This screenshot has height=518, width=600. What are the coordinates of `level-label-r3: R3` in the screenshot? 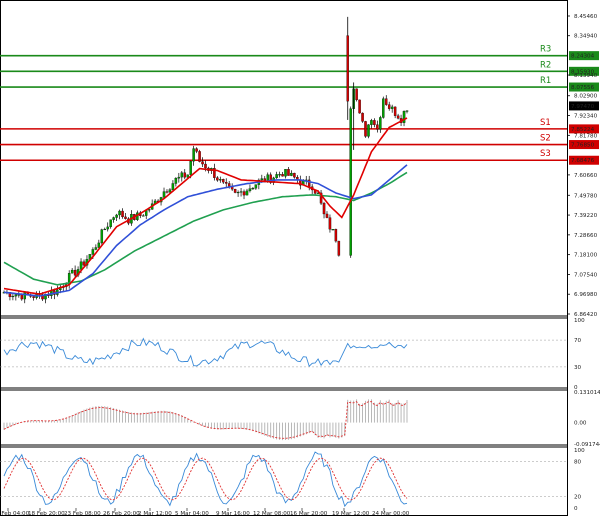 It's located at (545, 50).